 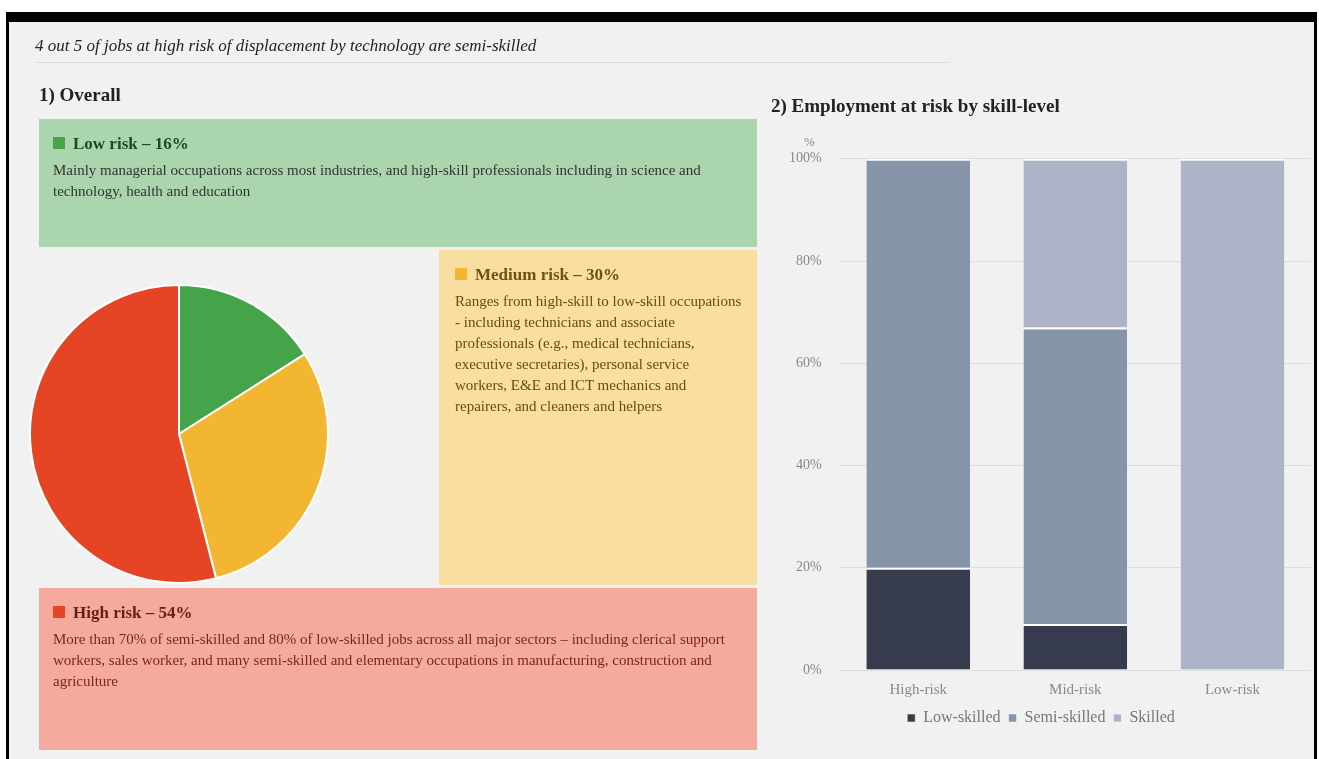 I want to click on y-tick-label: 40%, so click(x=808, y=465).